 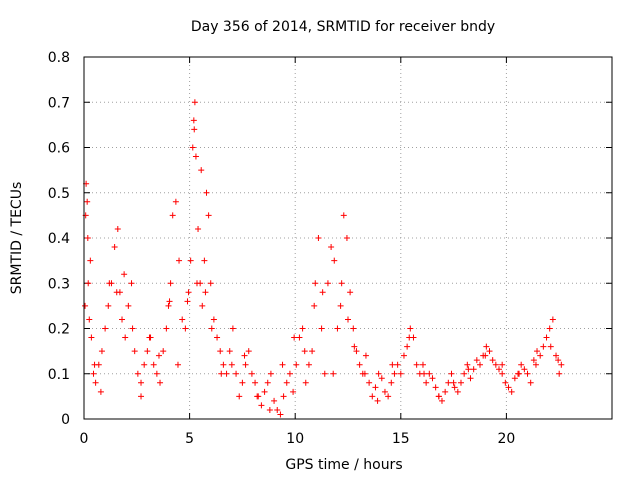 I want to click on x-tick-label: 20, so click(x=506, y=439).